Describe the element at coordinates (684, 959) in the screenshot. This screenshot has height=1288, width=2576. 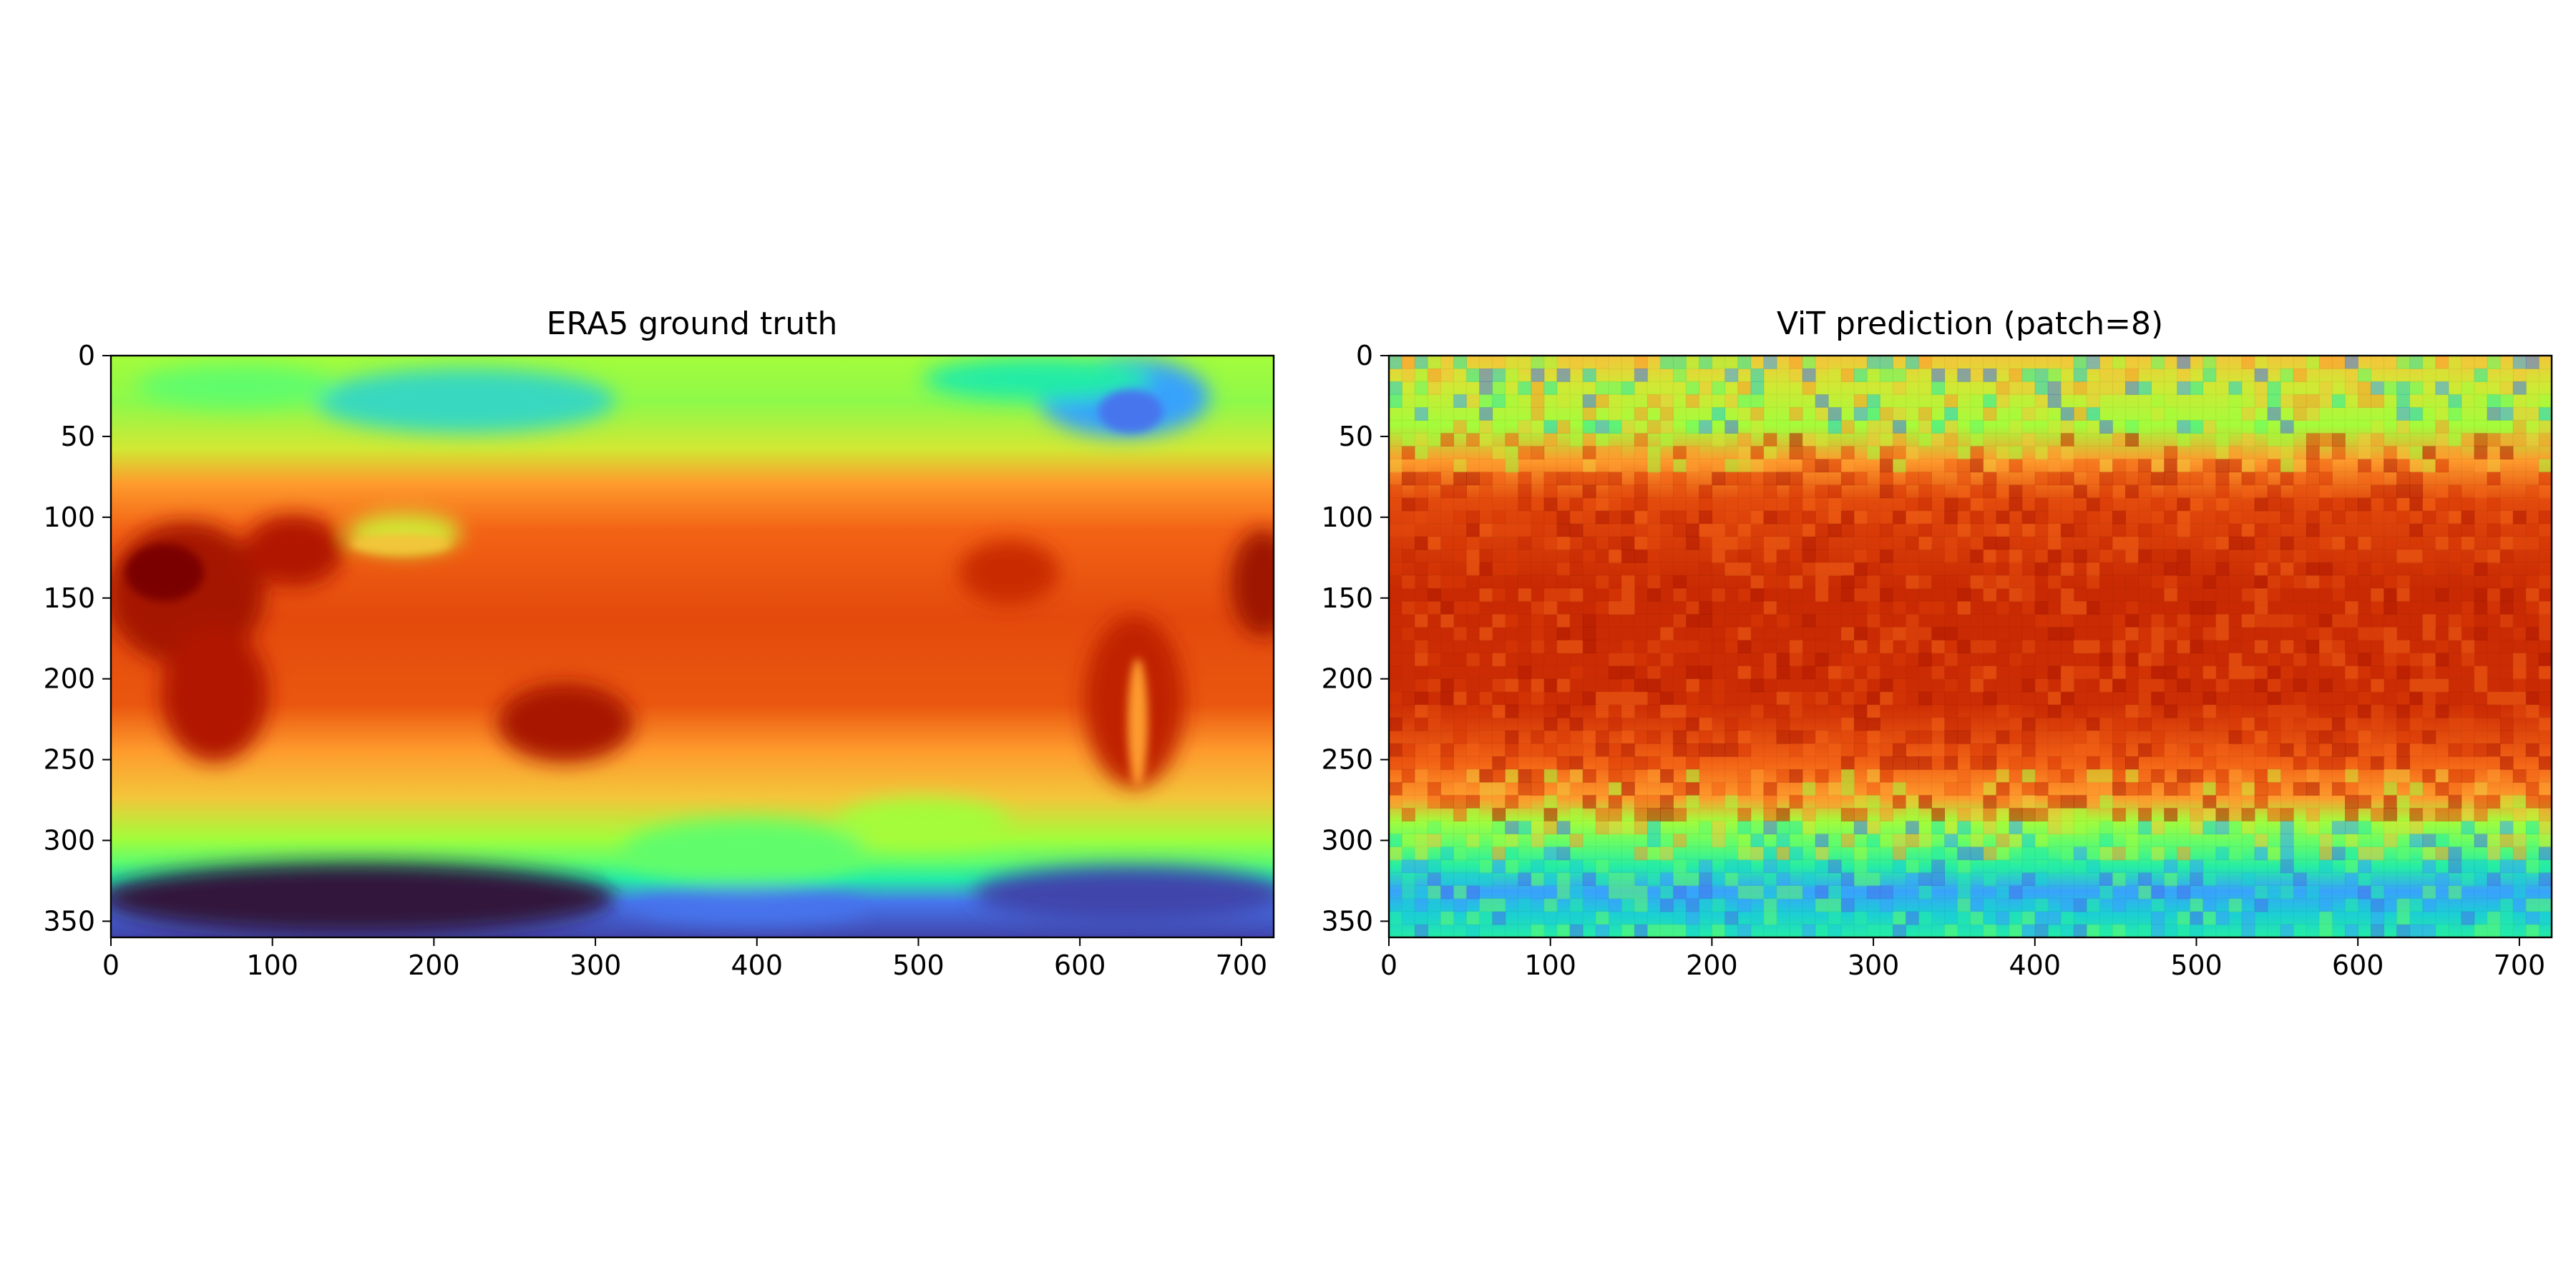
I see `era5-x-ticks: 0 100 200 300 400 500 600 700` at that location.